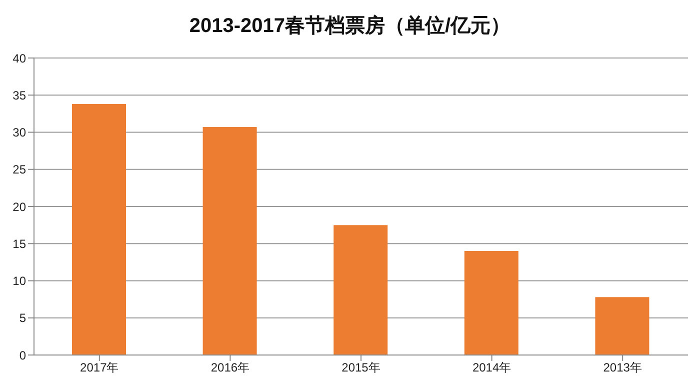  I want to click on y-tick-label: 20, so click(19, 207).